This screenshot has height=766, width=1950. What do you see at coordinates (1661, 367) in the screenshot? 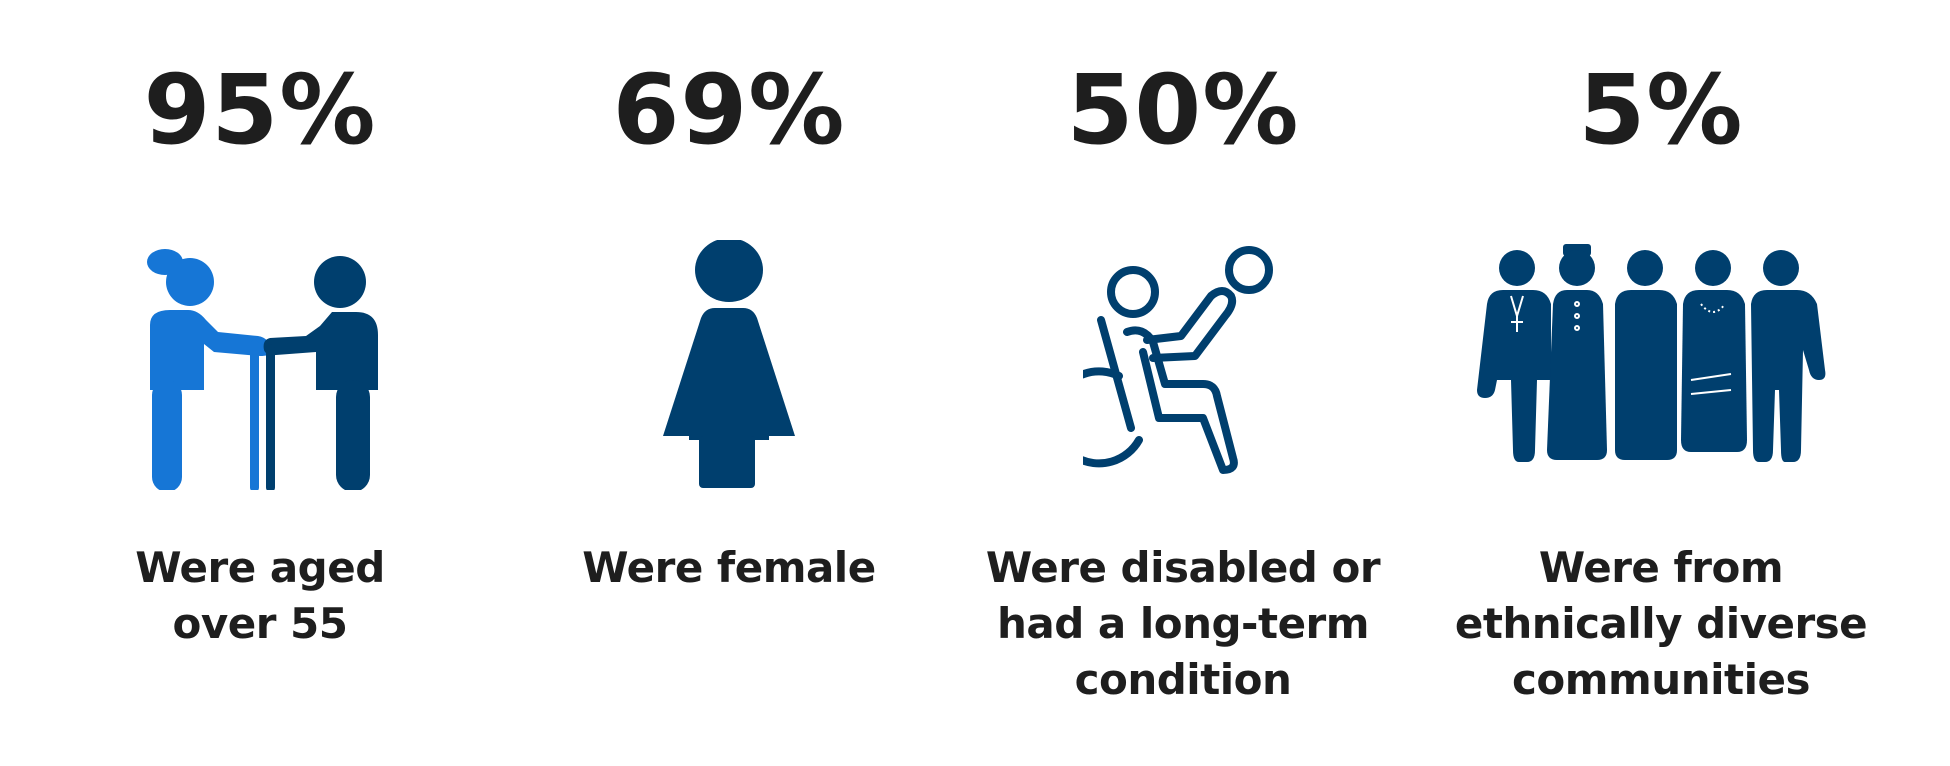
I see `diverse-group-icon` at bounding box center [1661, 367].